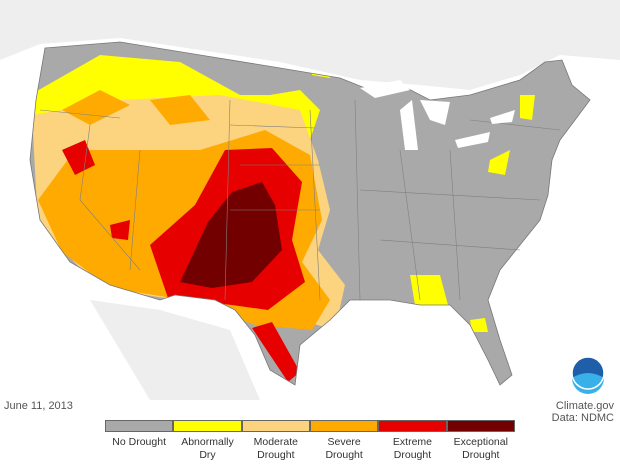  I want to click on legend-item: Moderate Drought, so click(275, 441).